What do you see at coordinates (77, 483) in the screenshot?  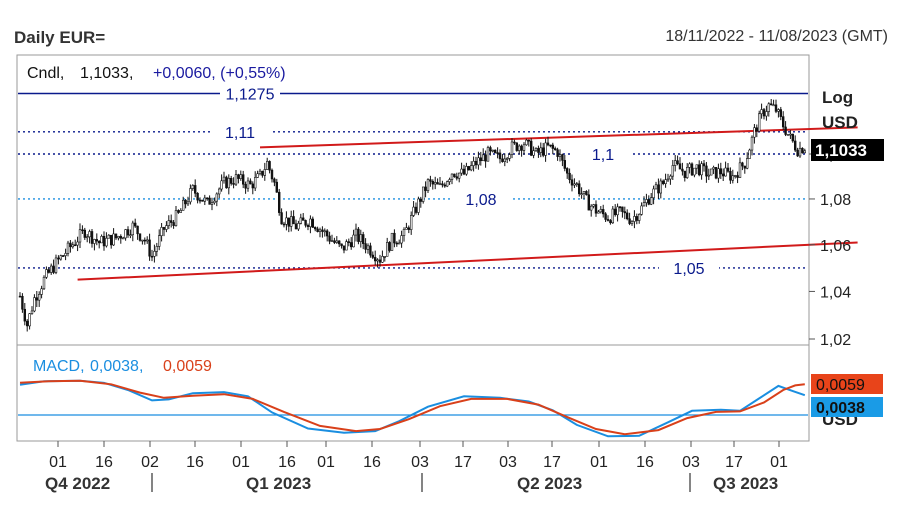 I see `period-label: Q4 2022` at bounding box center [77, 483].